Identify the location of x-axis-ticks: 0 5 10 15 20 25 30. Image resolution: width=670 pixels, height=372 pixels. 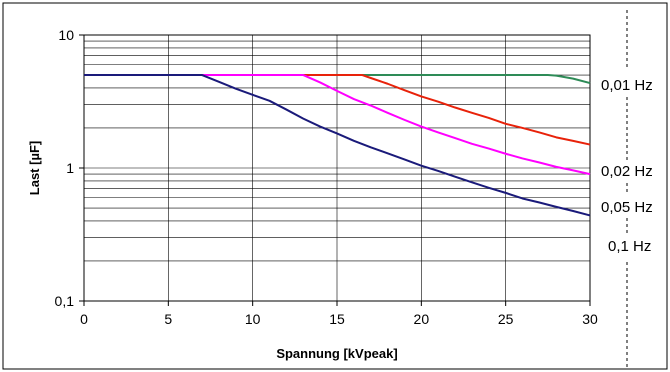
(339, 314).